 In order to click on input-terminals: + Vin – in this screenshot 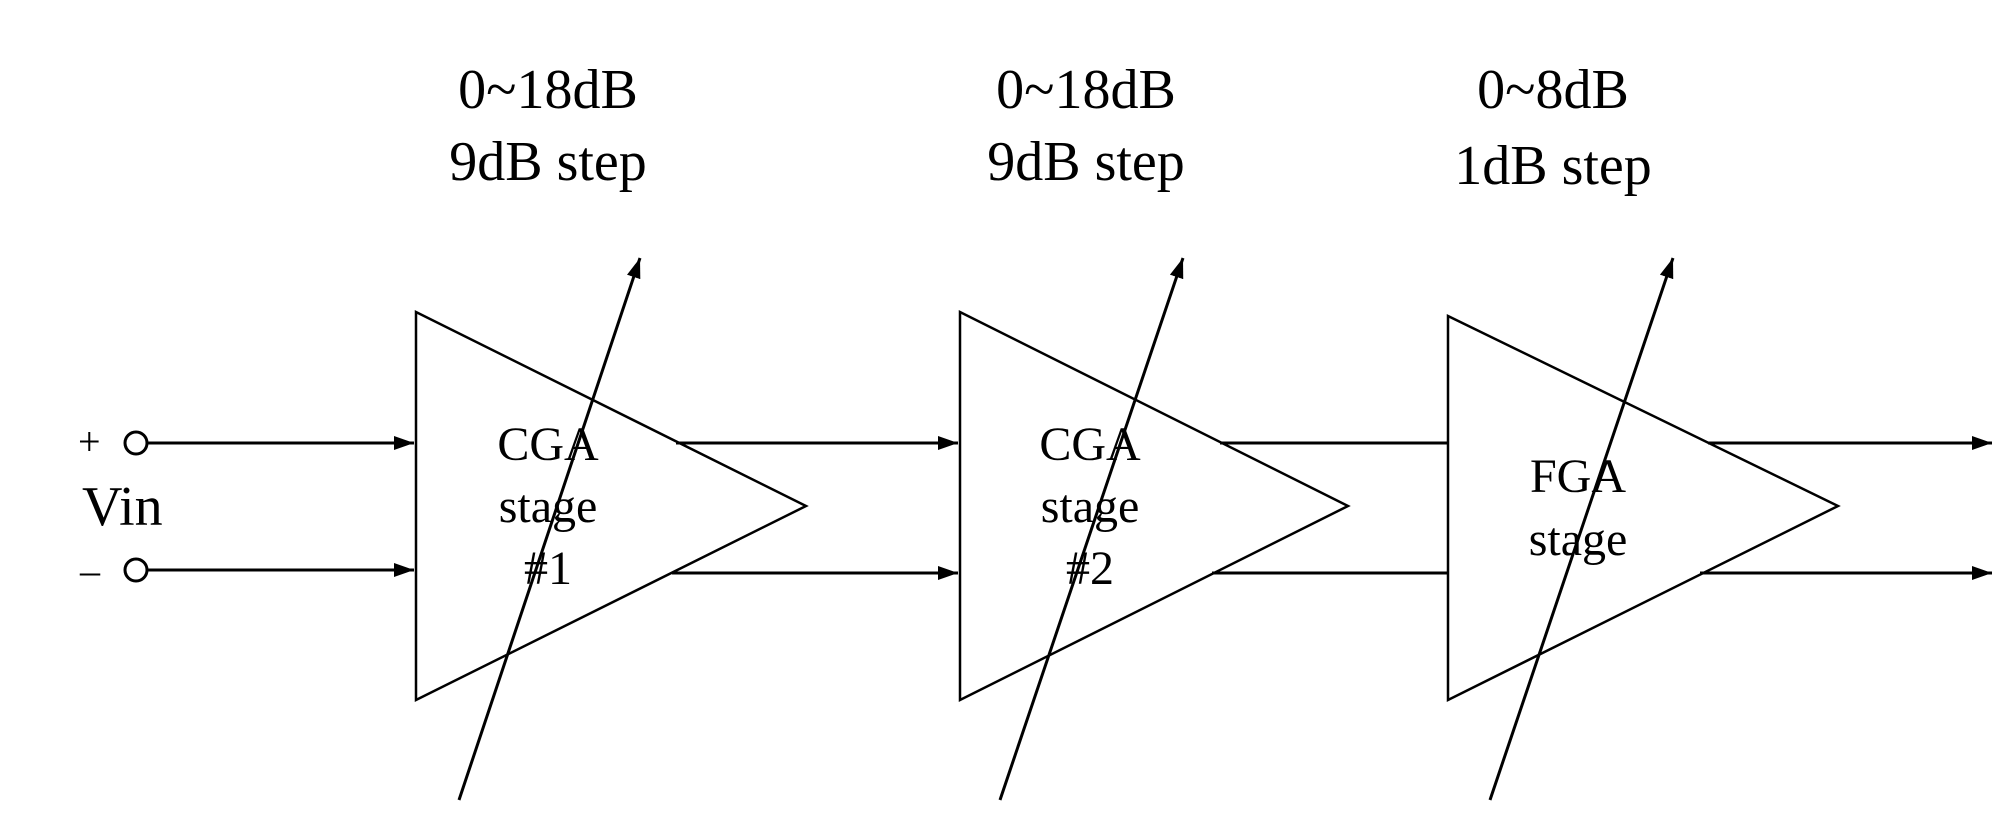, I will do `click(246, 506)`.